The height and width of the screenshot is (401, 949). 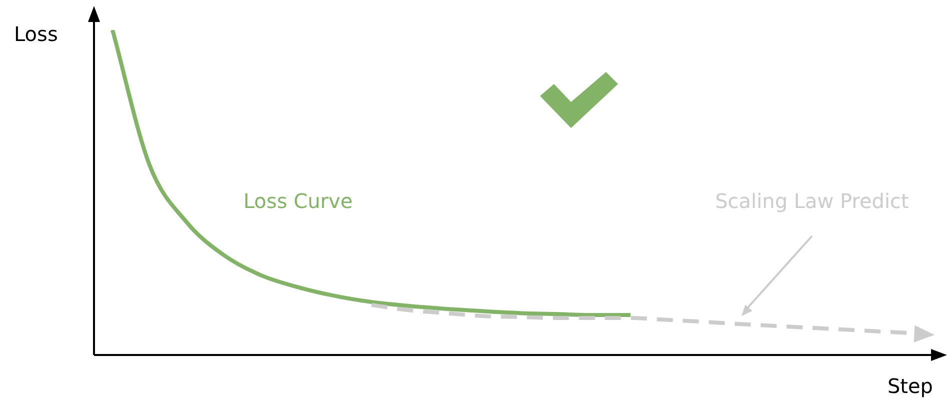 I want to click on y-axis-title: Loss, so click(x=36, y=34).